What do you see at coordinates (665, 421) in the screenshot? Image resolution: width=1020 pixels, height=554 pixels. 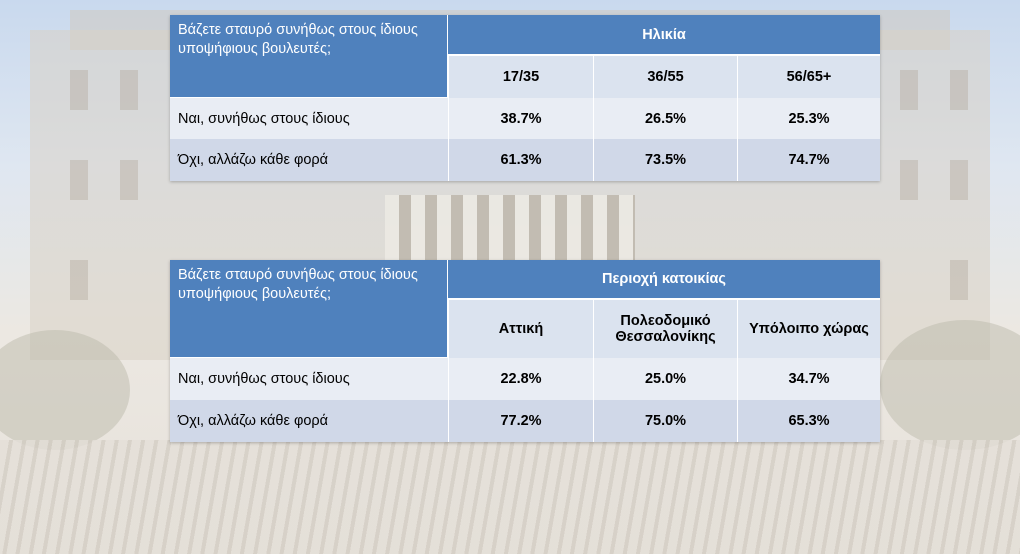 I see `table-cell: 75.0%` at bounding box center [665, 421].